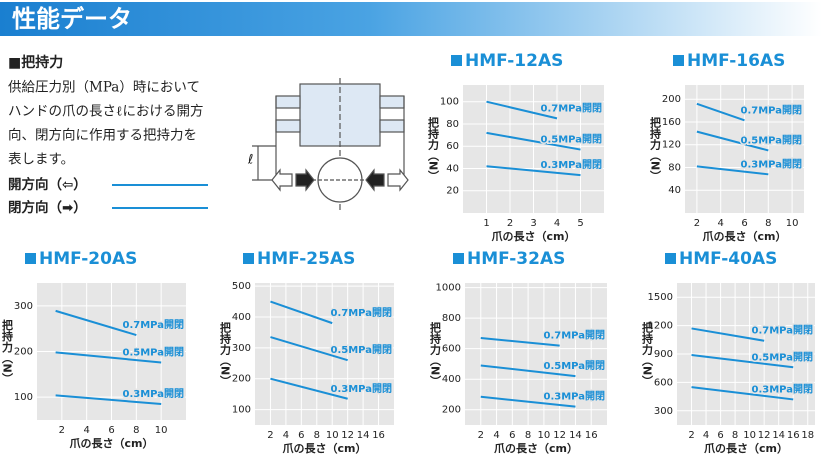 The width and height of the screenshot is (822, 462). Describe the element at coordinates (105, 112) in the screenshot. I see `description-line: ハンドの爪の長さℓにおける開方` at that location.